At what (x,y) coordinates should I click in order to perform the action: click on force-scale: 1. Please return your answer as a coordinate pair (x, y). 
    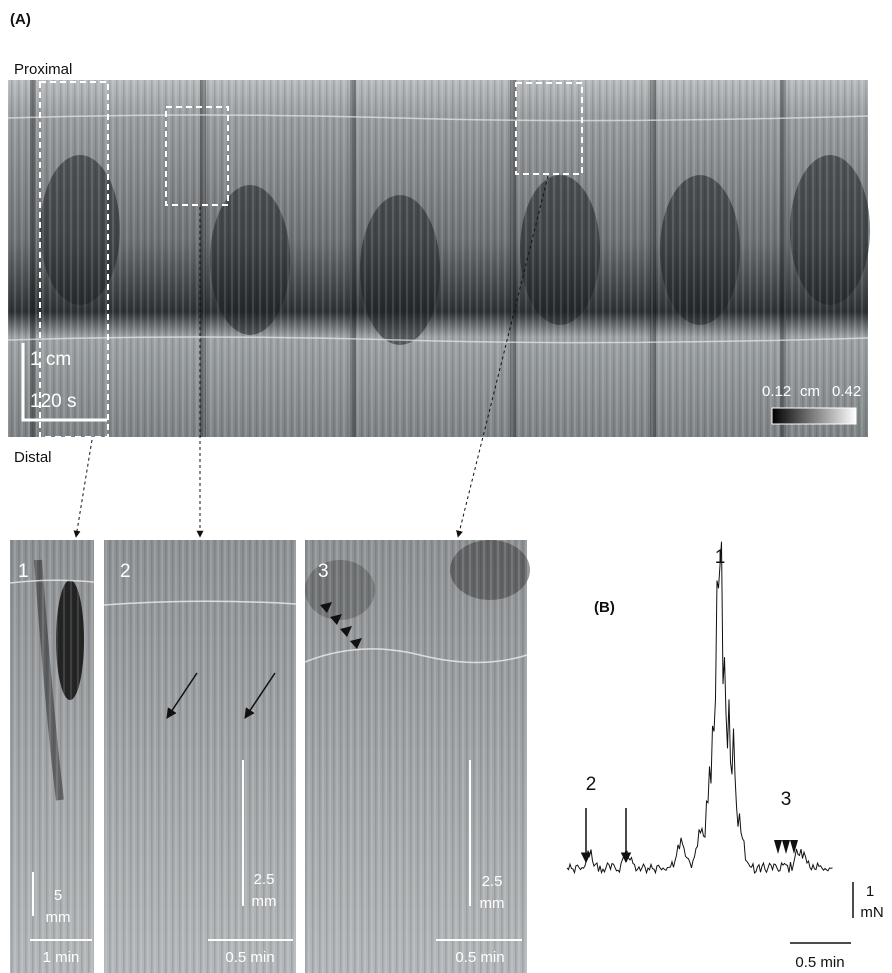
    Looking at the image, I should click on (870, 891).